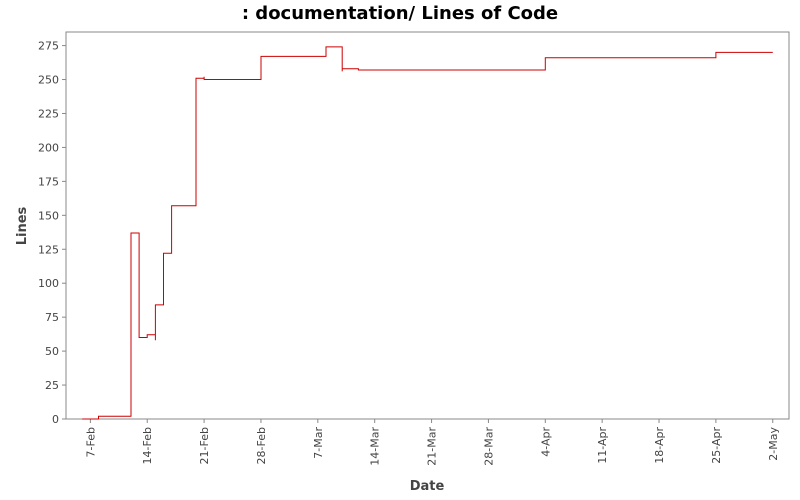 Image resolution: width=800 pixels, height=500 pixels. Describe the element at coordinates (52, 385) in the screenshot. I see `y-tick-label: 25` at that location.